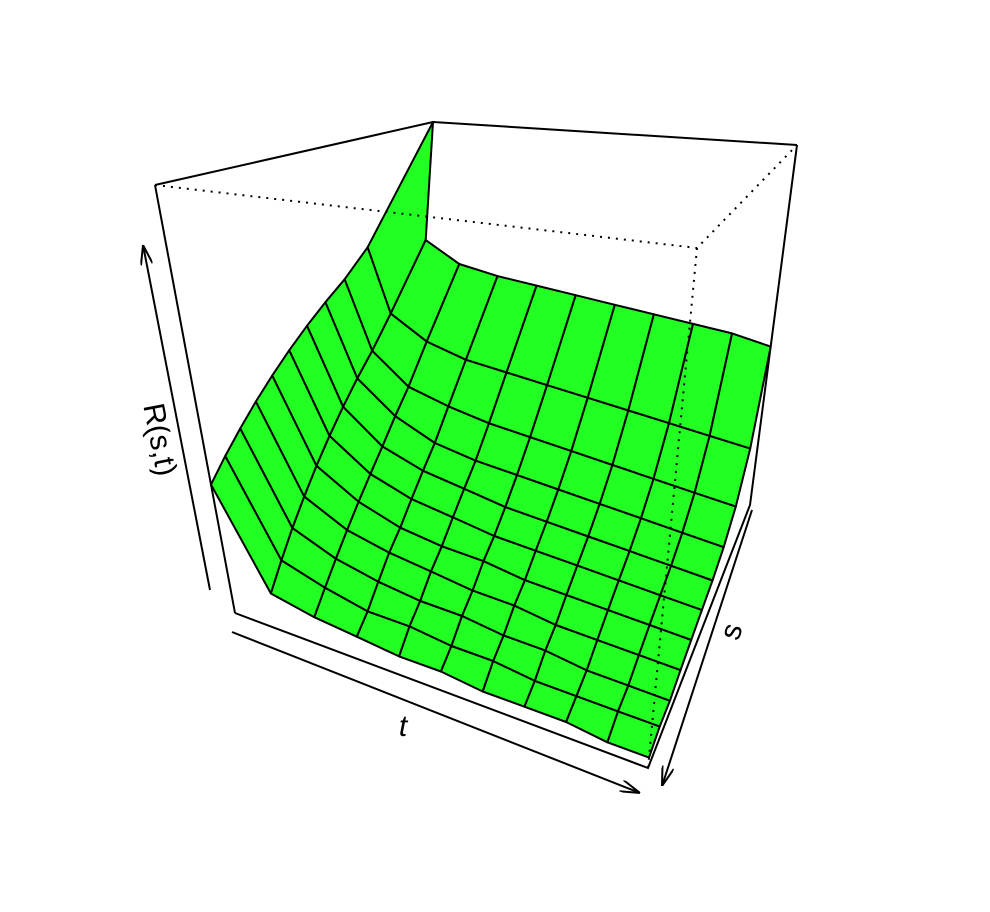 The height and width of the screenshot is (912, 990). I want to click on t-axis-arrow, so click(435, 712).